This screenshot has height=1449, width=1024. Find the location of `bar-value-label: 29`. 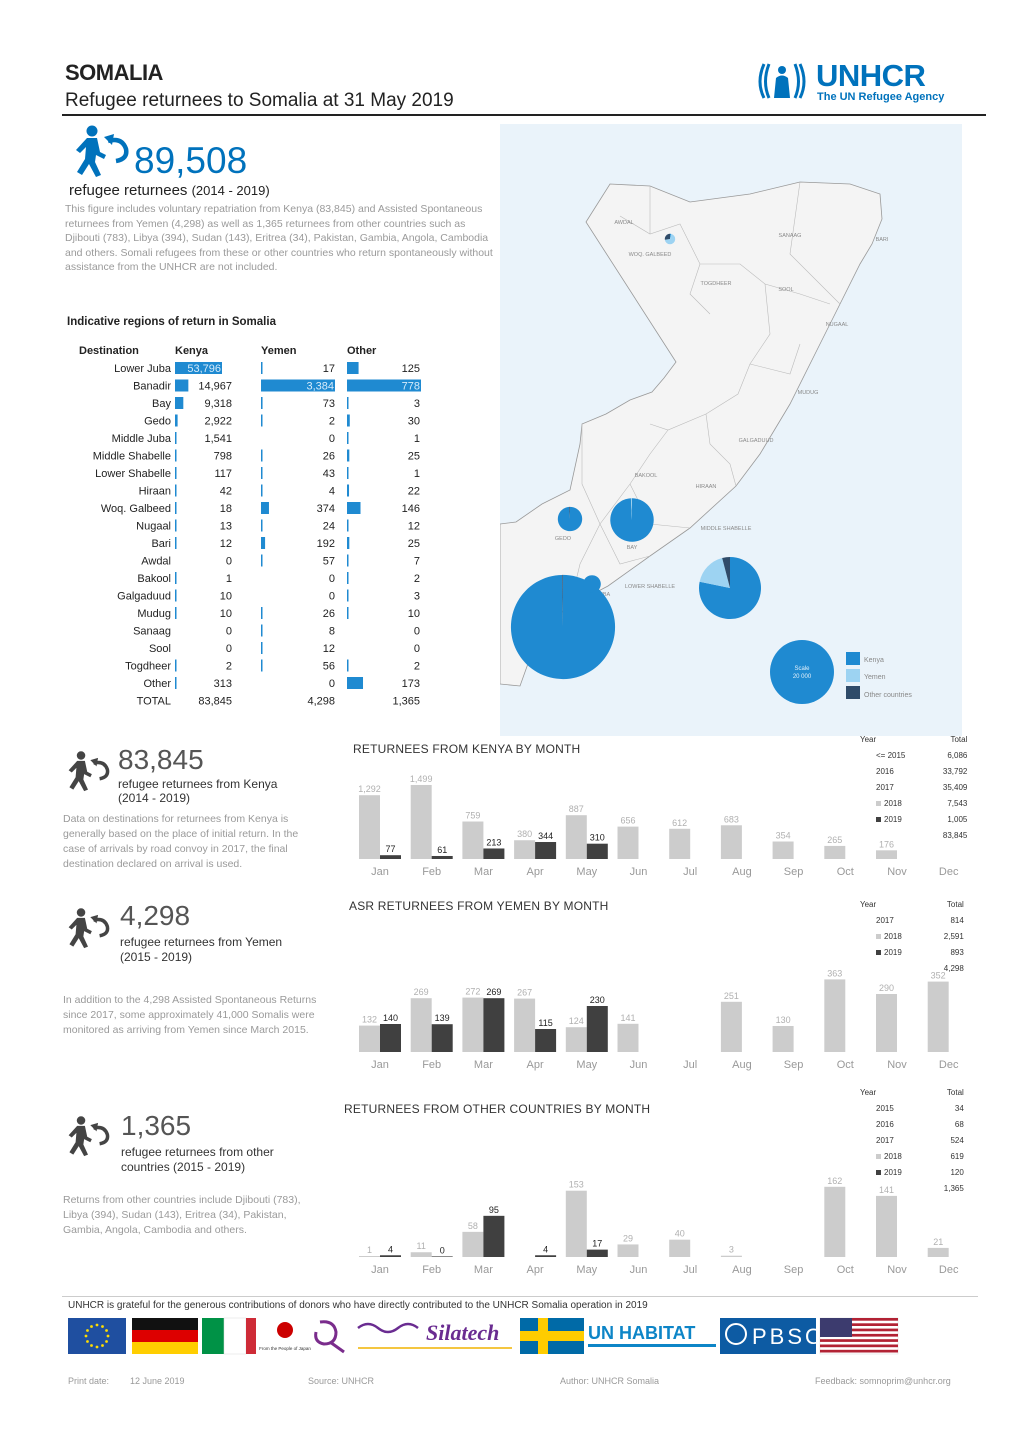

bar-value-label: 29 is located at coordinates (628, 1238).